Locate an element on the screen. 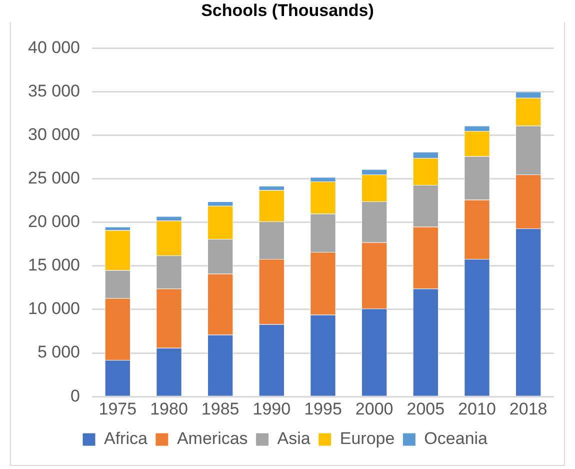 The image size is (575, 469). x-tick-label: 1990 is located at coordinates (271, 408).